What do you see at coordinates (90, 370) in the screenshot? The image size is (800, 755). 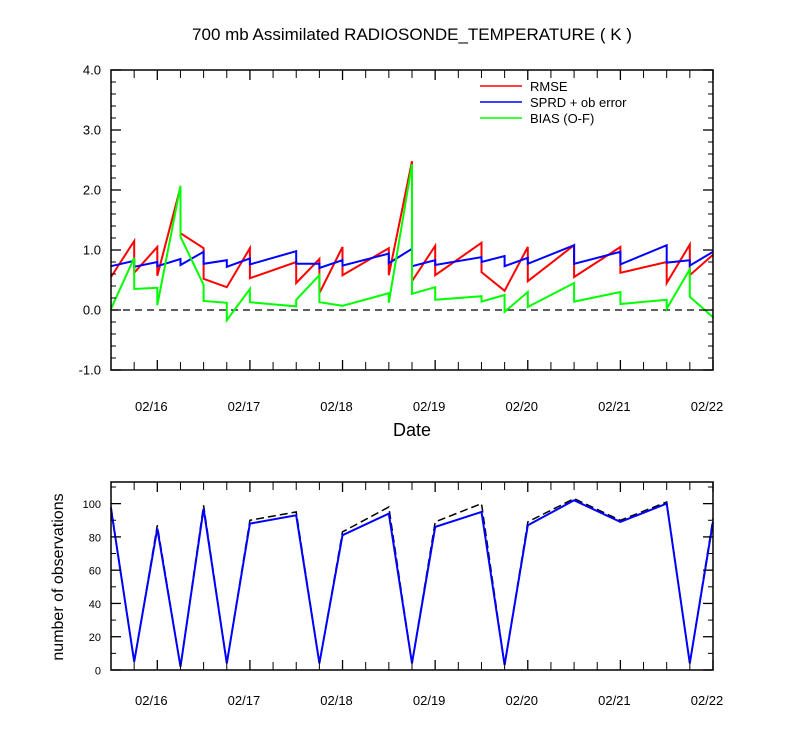 I see `y-tick-label: -1.0` at bounding box center [90, 370].